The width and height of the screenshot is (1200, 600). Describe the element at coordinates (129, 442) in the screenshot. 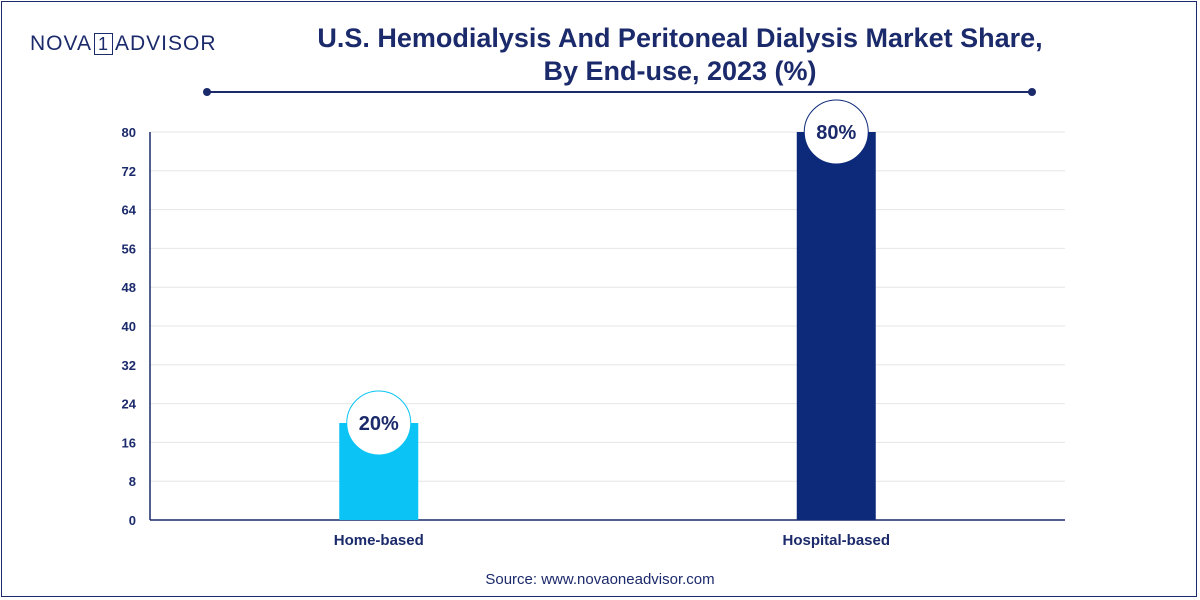

I see `y-tick-label: 16` at that location.